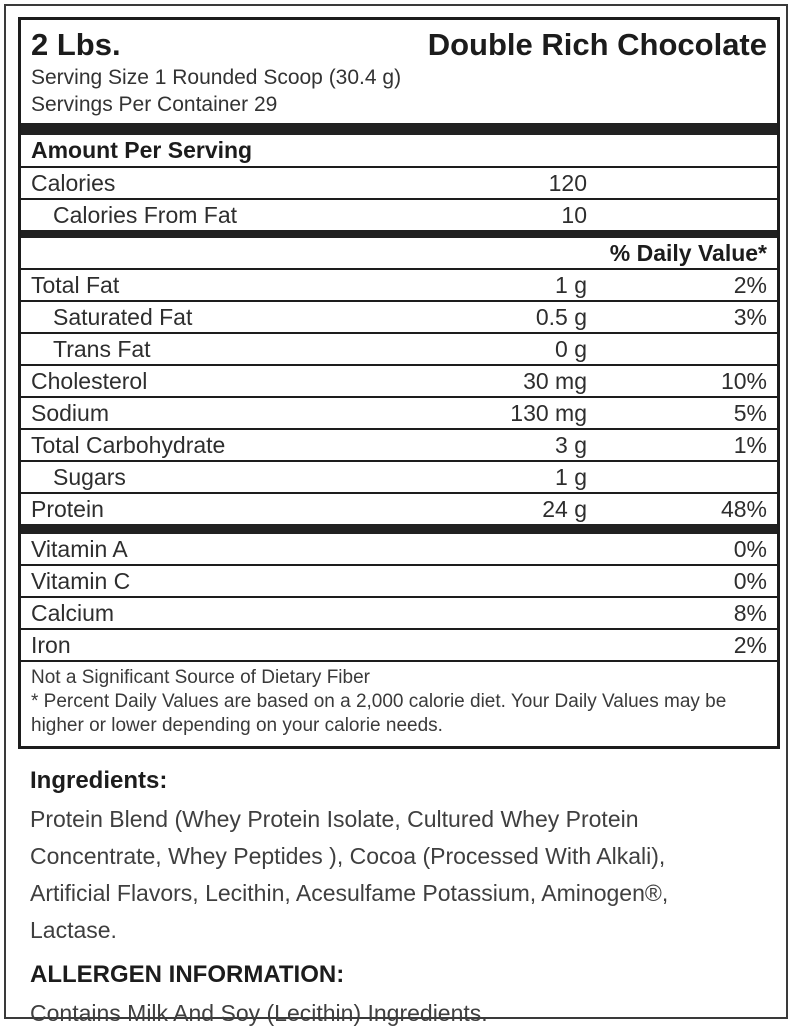 The image size is (793, 1032). Describe the element at coordinates (750, 613) in the screenshot. I see `calcium-dv: 8%` at that location.